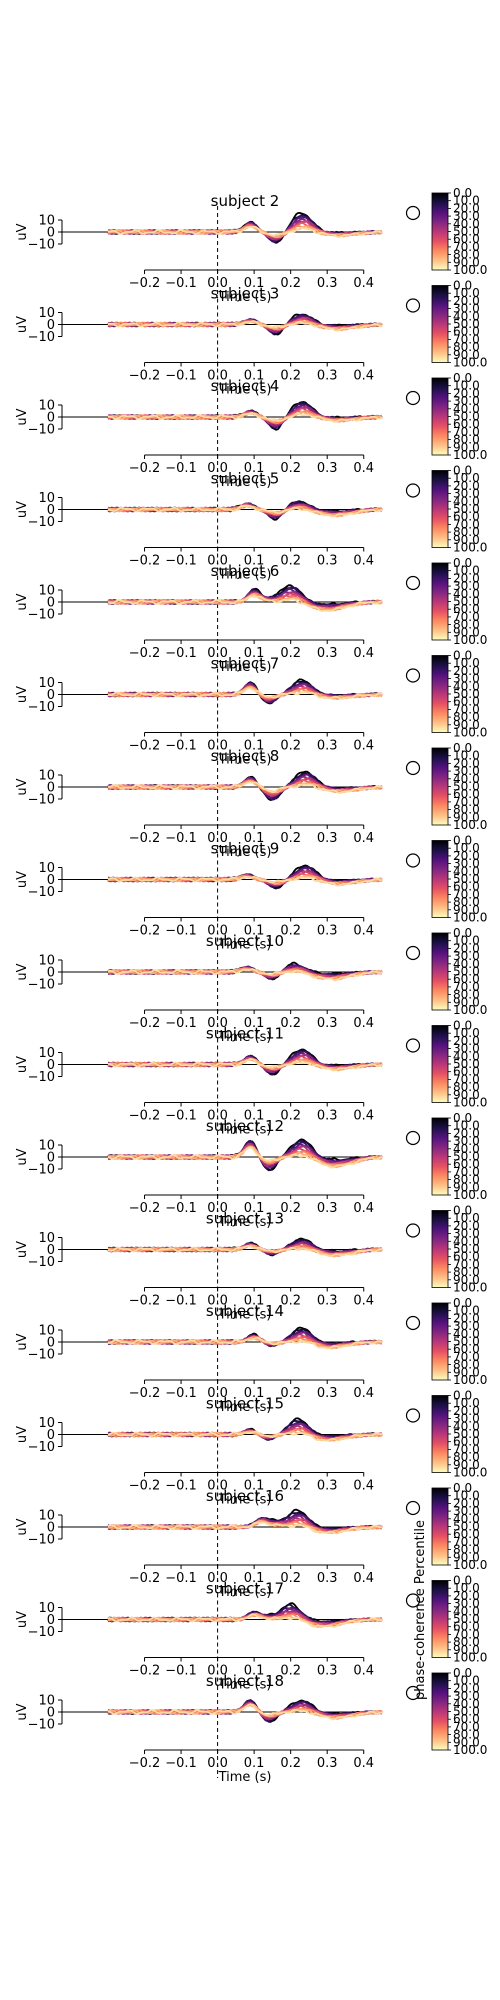  I want to click on panel-title: subject 12, so click(245, 1126).